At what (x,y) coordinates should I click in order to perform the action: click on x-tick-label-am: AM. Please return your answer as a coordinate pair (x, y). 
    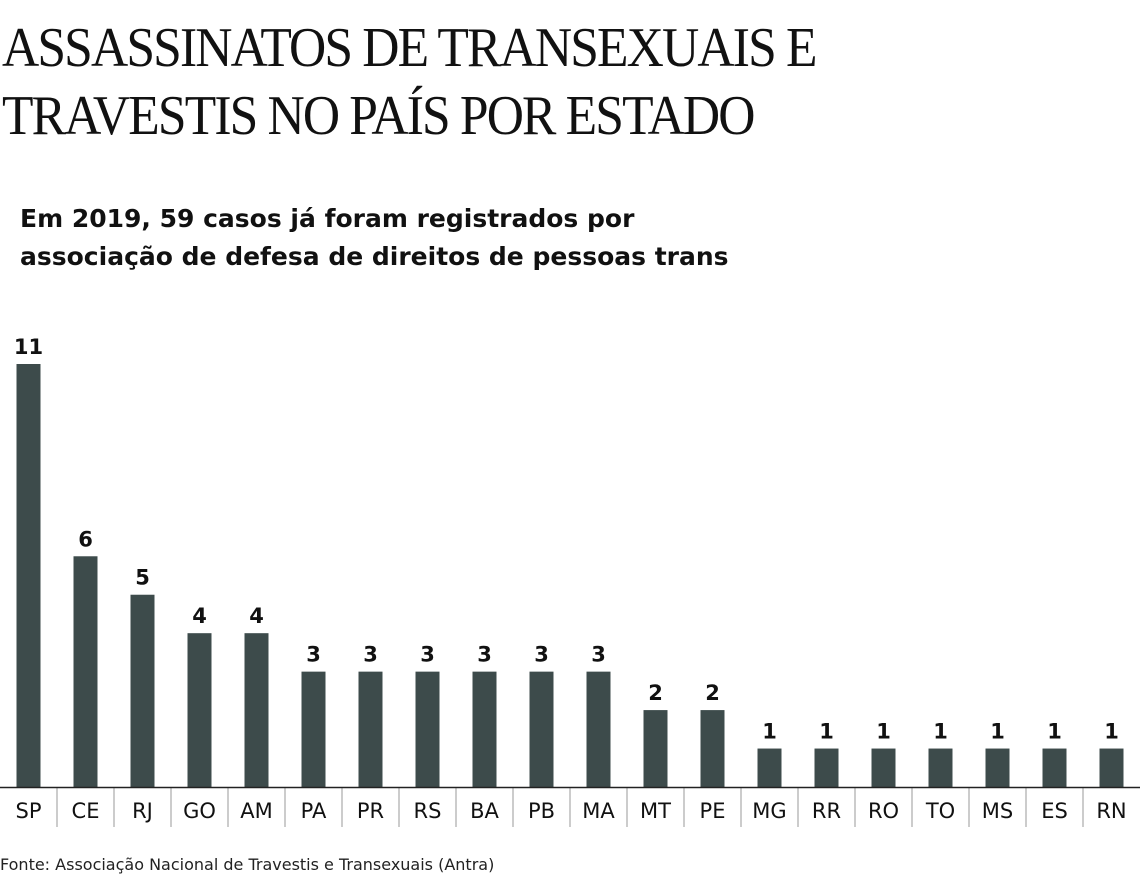
    Looking at the image, I should click on (256, 811).